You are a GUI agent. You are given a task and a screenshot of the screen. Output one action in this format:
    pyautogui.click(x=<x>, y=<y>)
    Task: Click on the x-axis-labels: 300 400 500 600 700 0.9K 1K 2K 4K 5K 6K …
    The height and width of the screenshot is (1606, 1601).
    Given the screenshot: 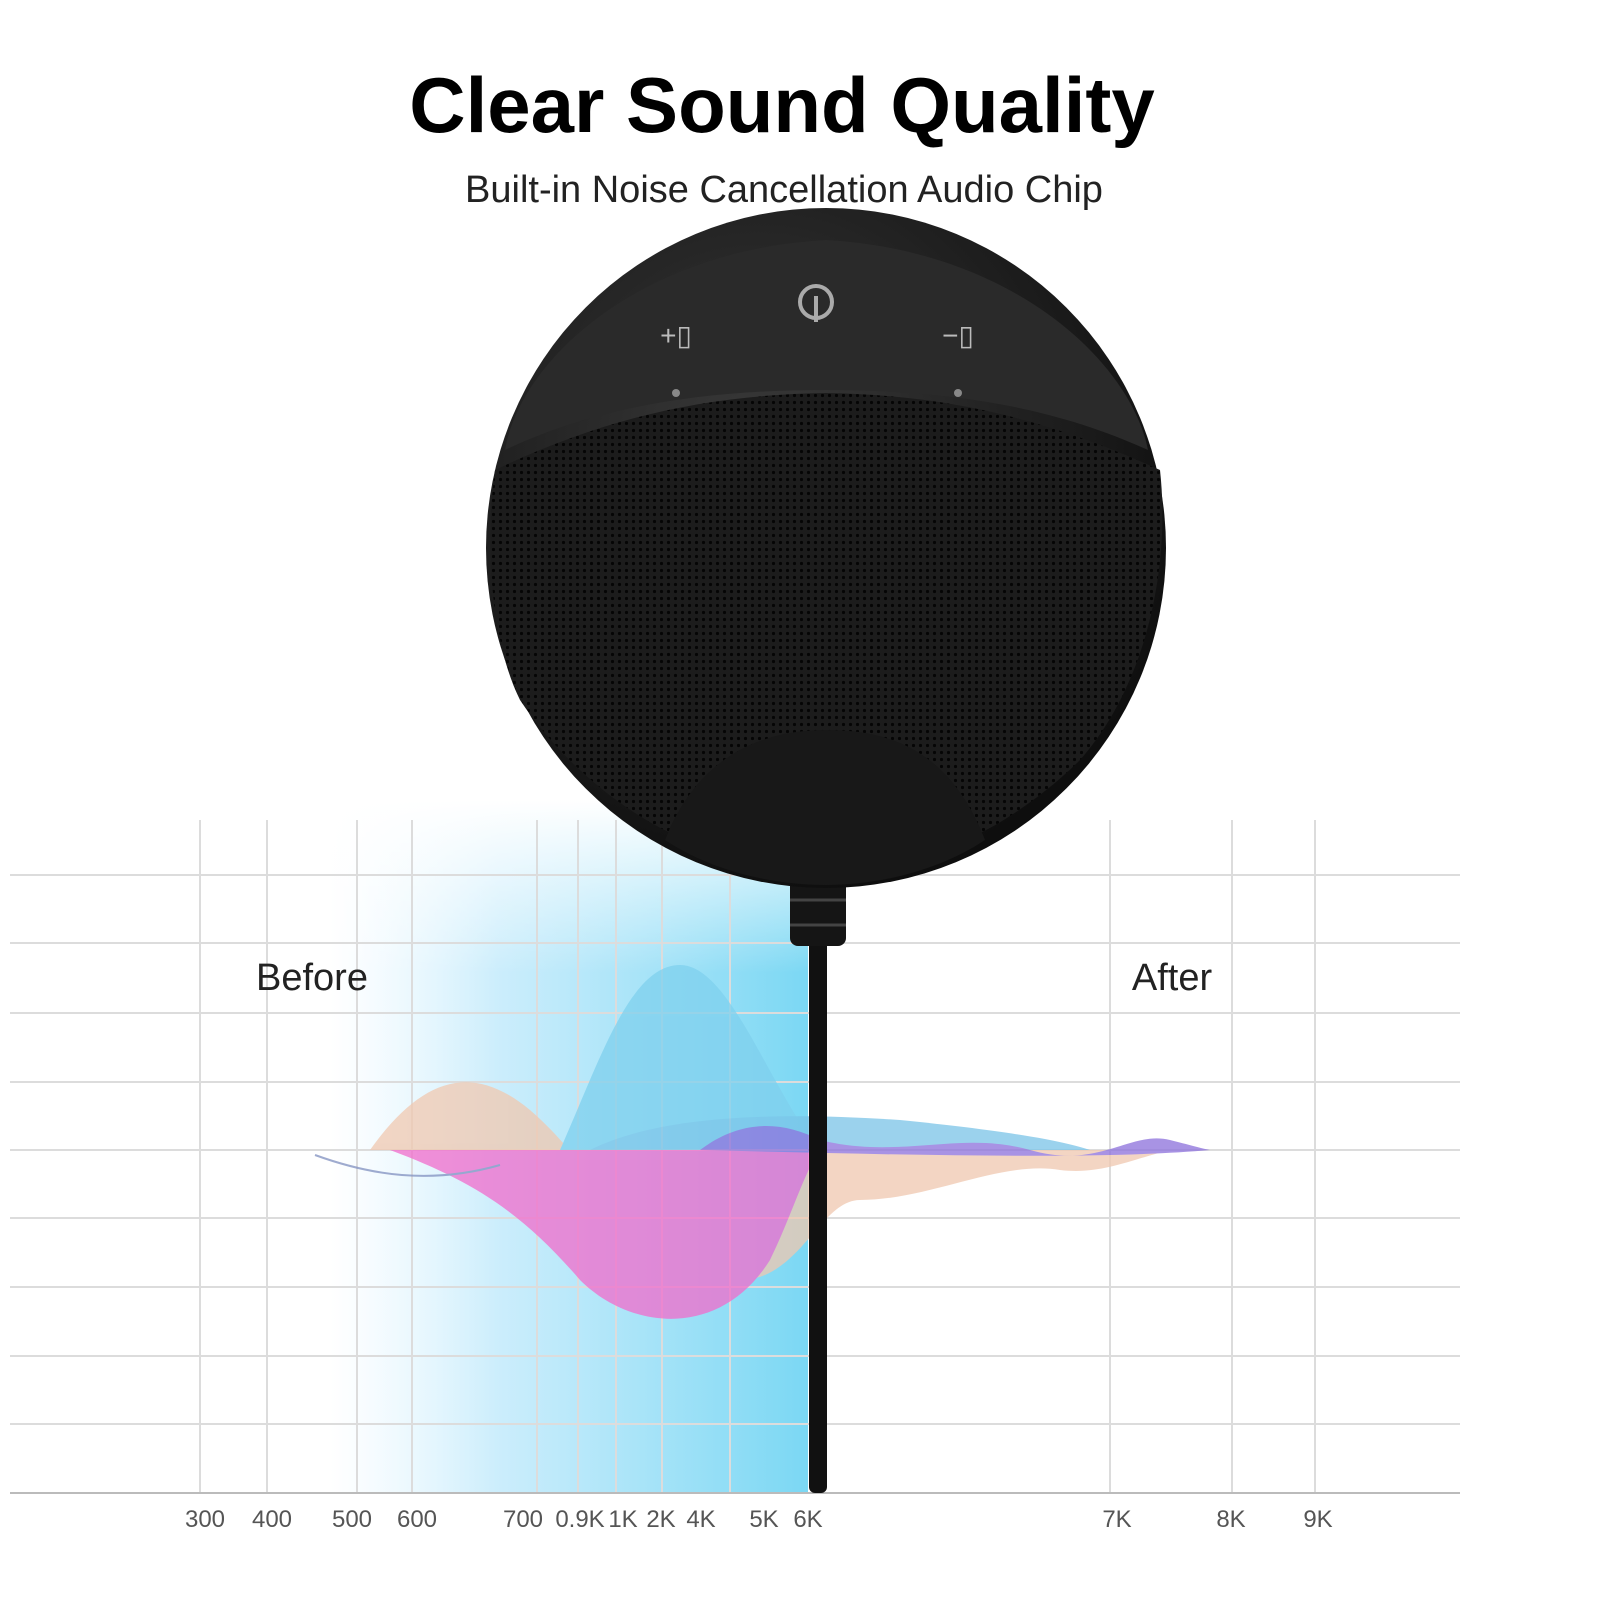 What is the action you would take?
    pyautogui.click(x=759, y=1519)
    